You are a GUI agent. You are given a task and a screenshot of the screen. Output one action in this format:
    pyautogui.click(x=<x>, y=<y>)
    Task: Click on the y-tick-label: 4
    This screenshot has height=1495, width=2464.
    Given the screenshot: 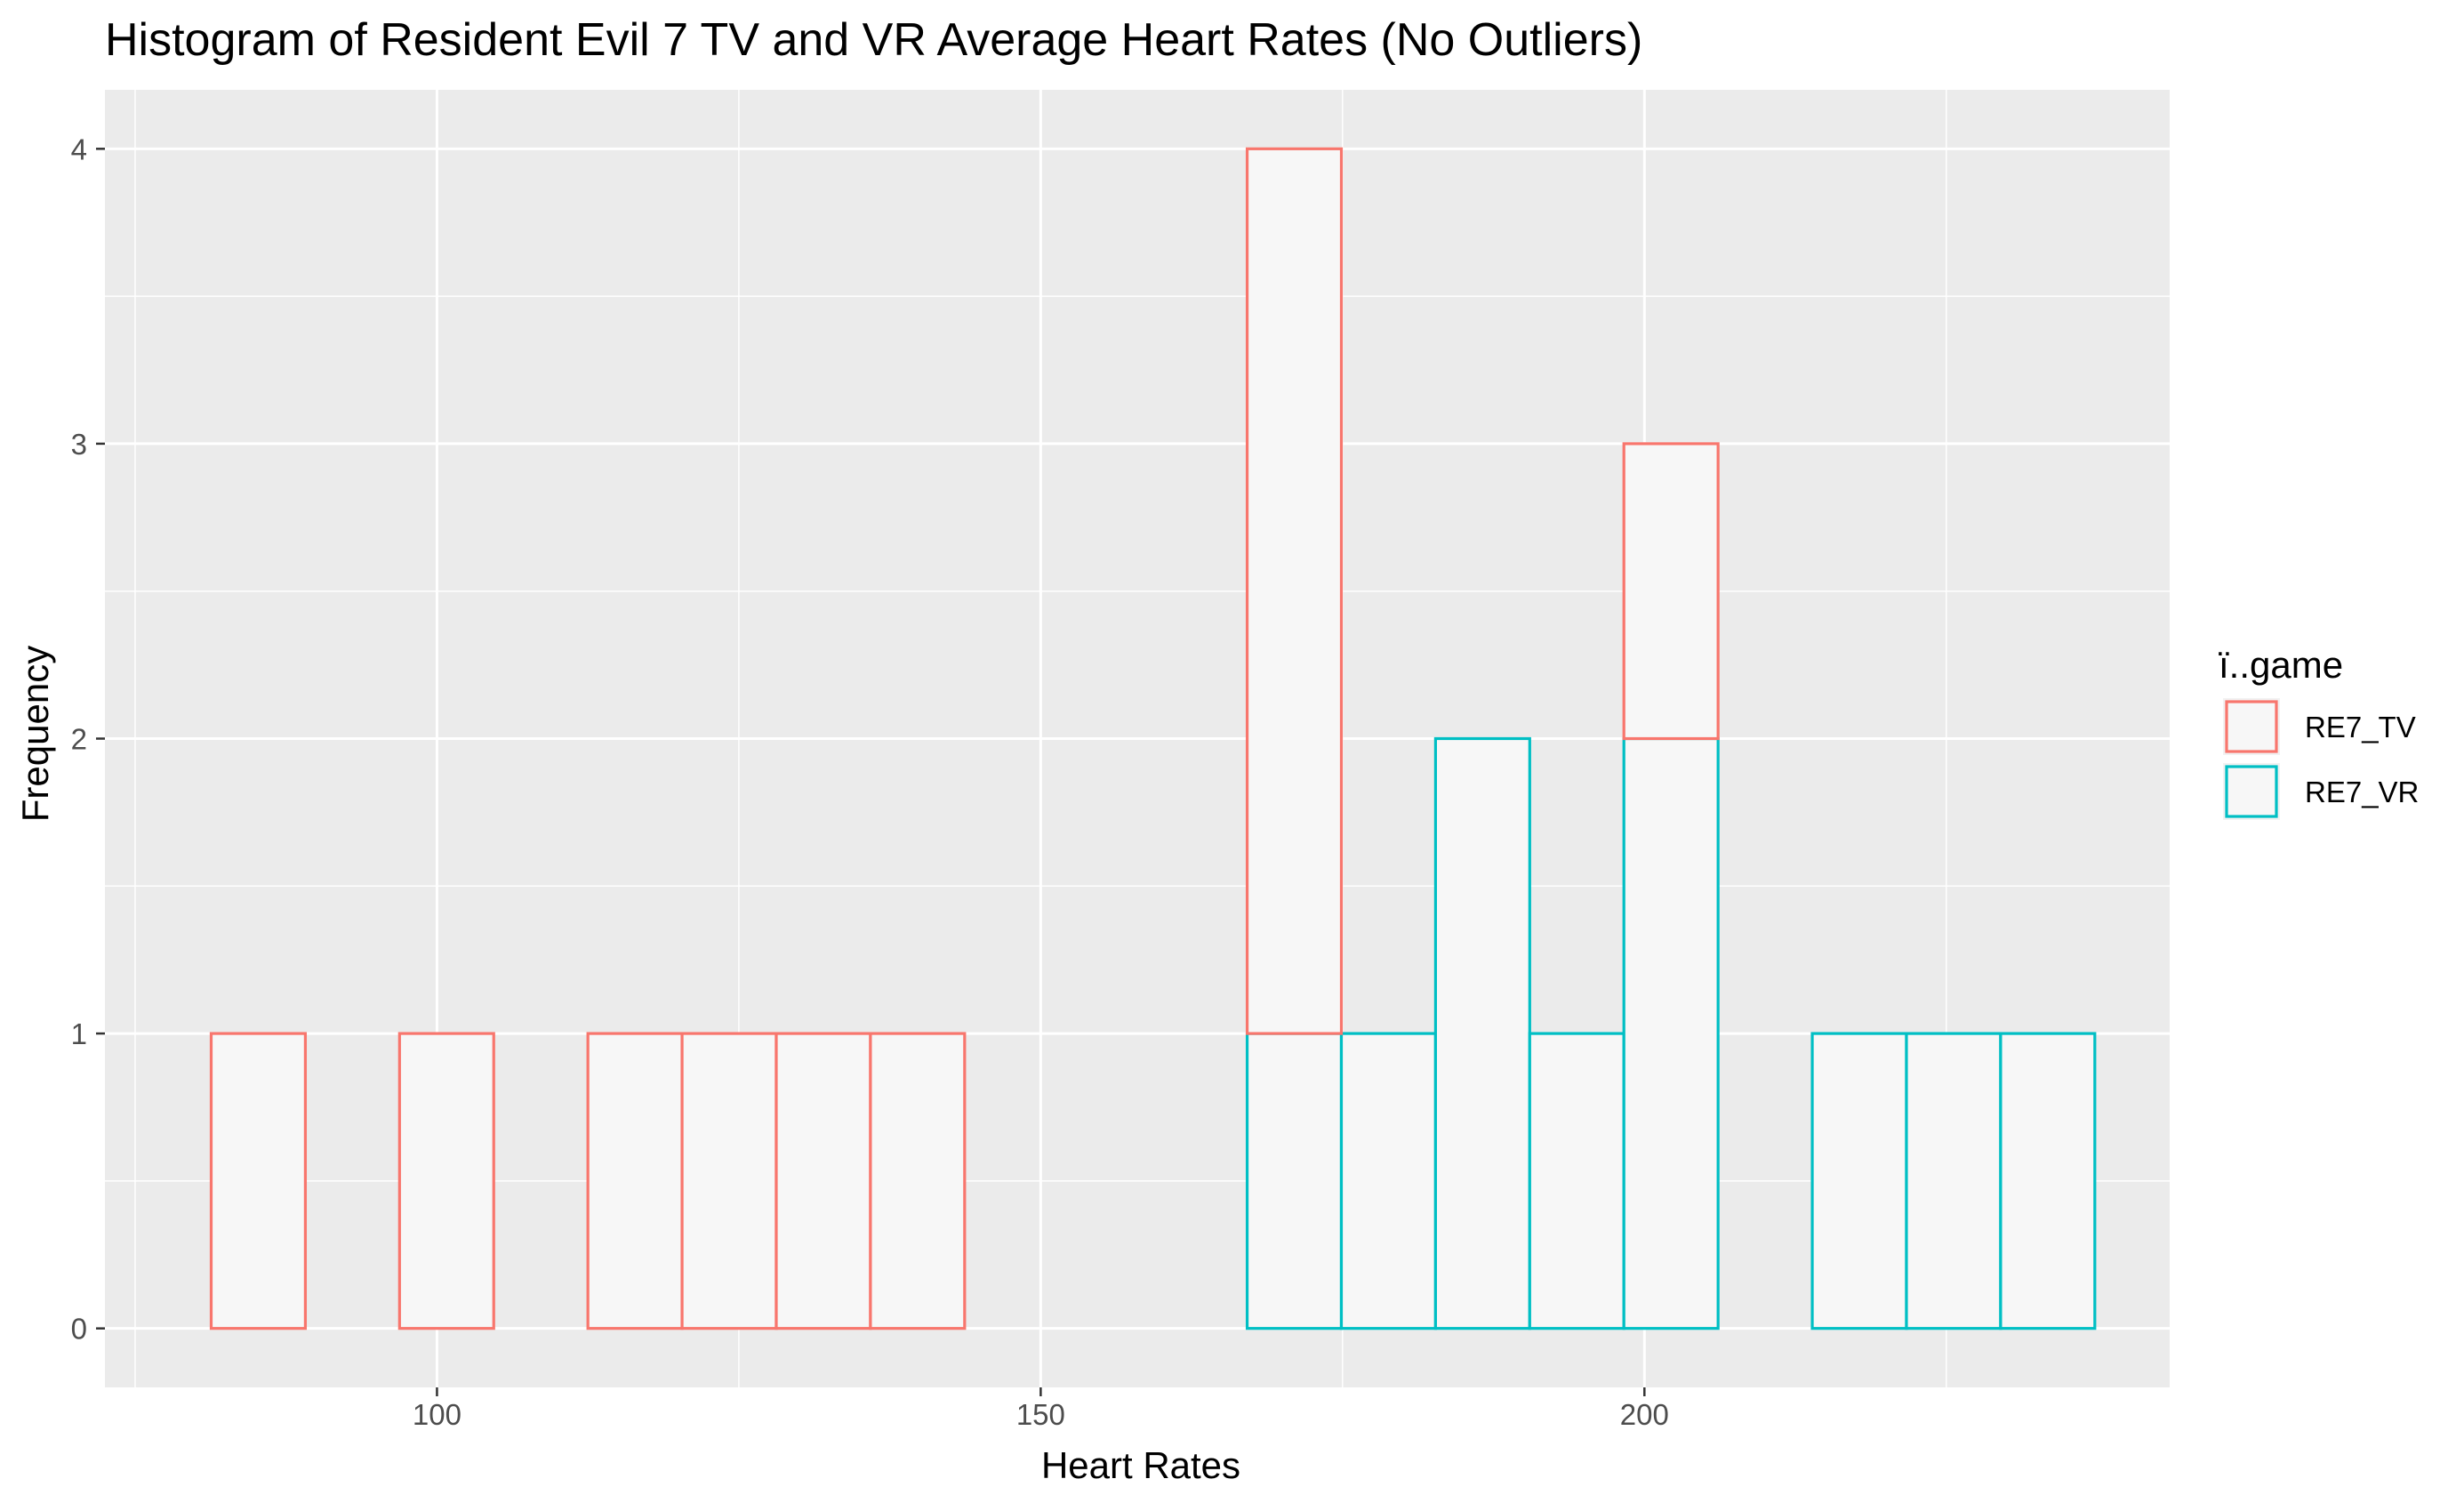 What is the action you would take?
    pyautogui.click(x=79, y=149)
    